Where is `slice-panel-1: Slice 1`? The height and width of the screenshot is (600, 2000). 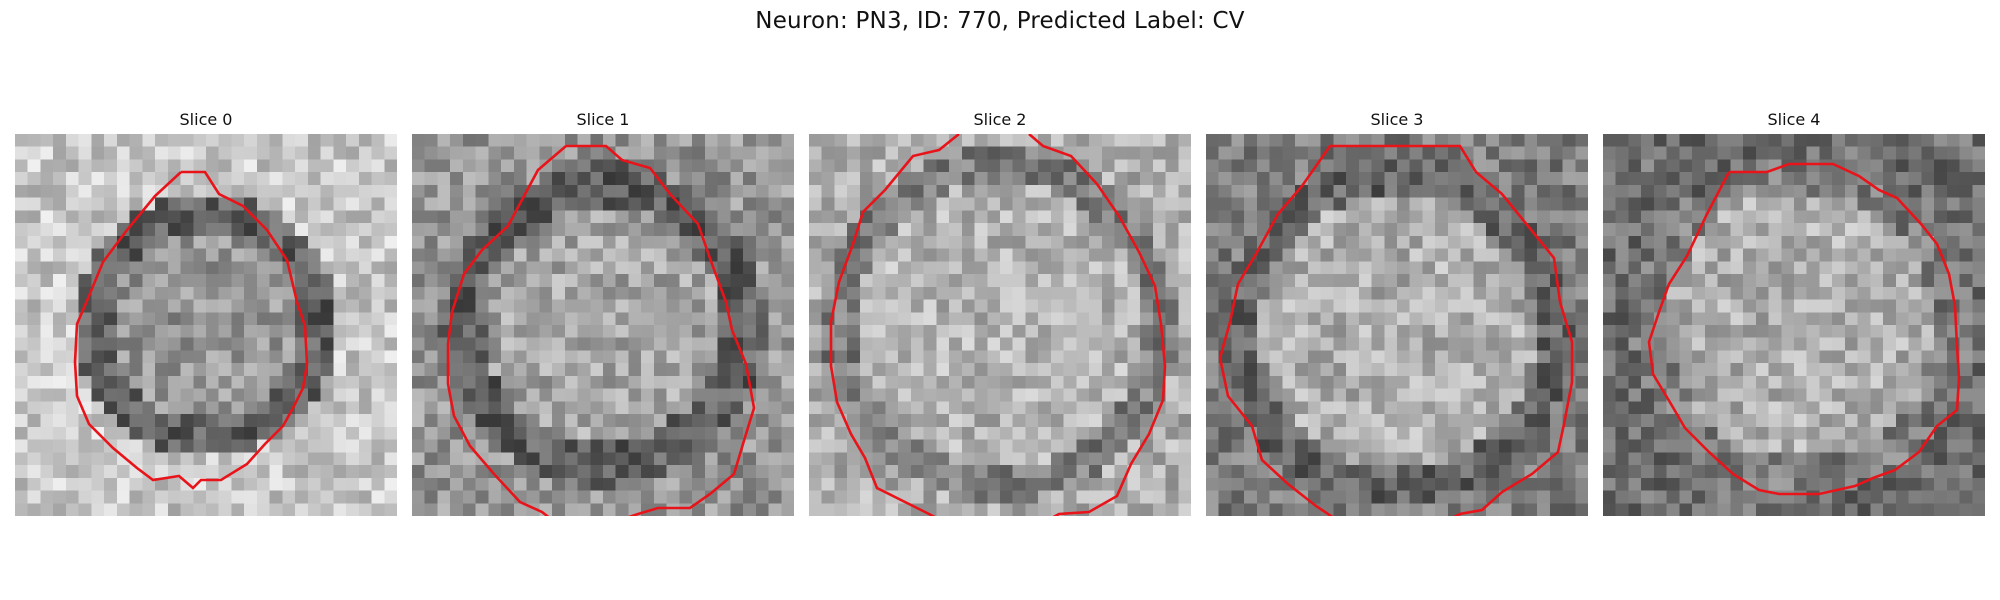 slice-panel-1: Slice 1 is located at coordinates (603, 320).